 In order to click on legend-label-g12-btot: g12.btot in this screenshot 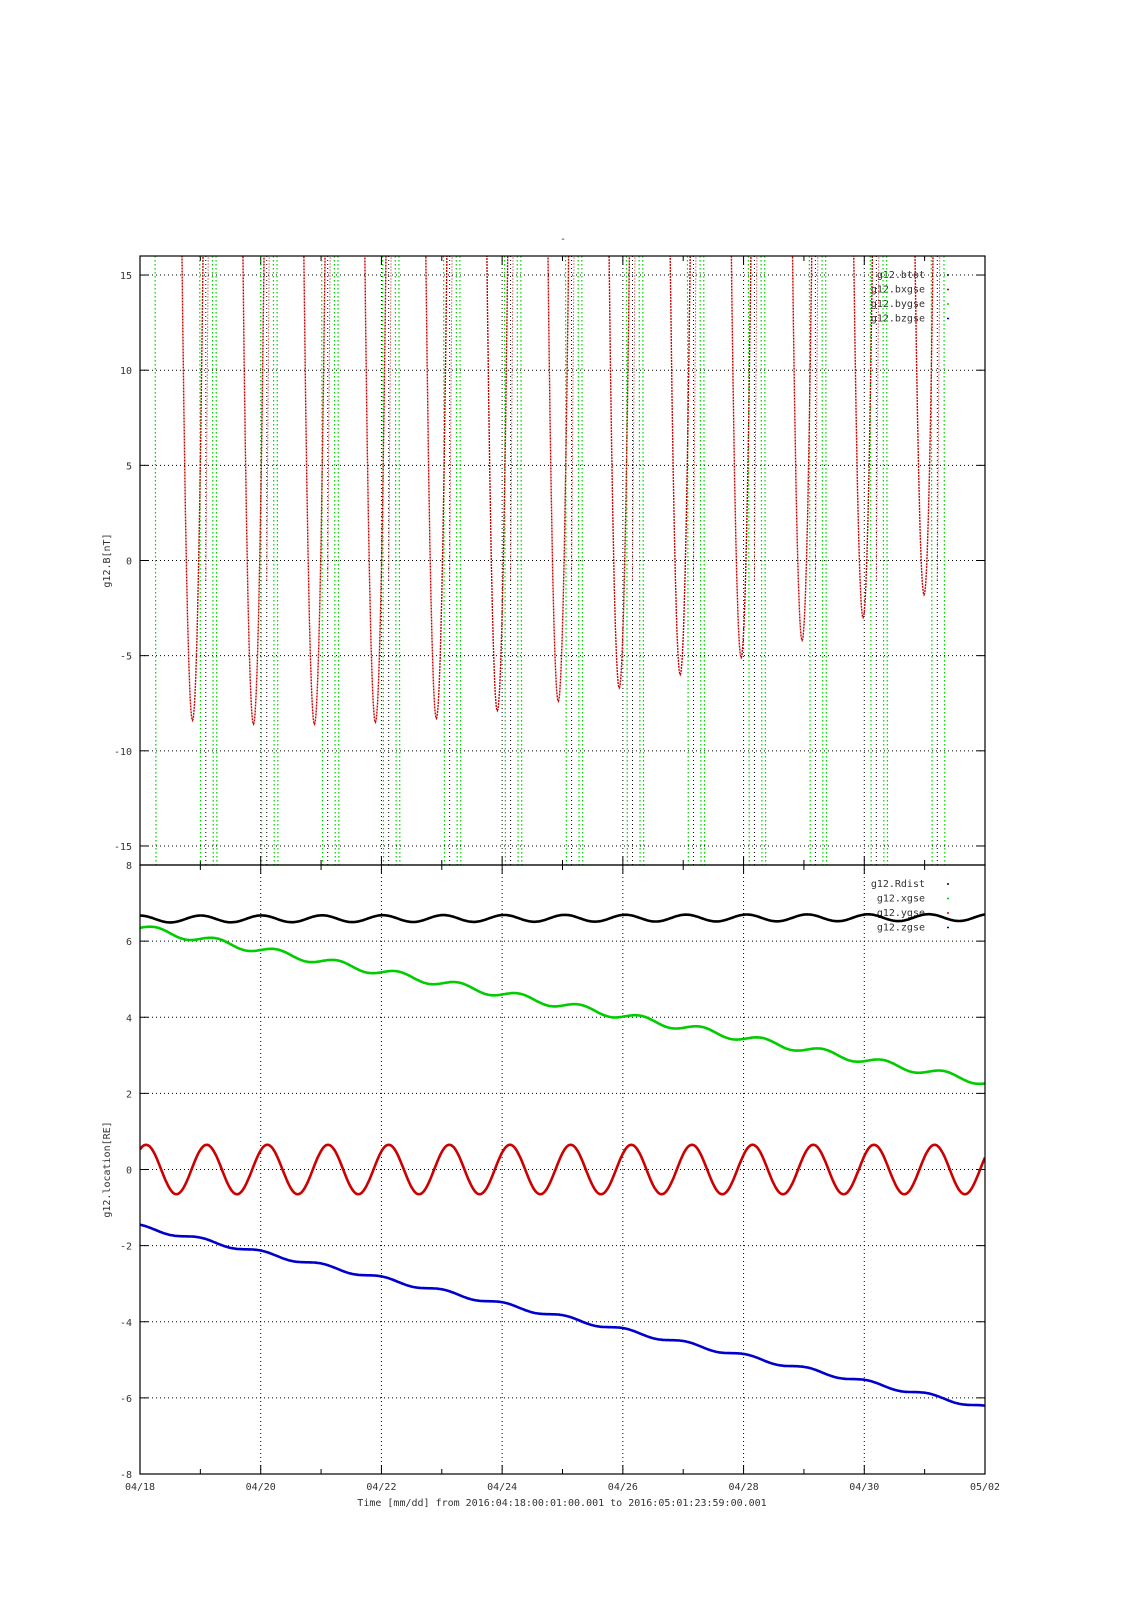, I will do `click(901, 275)`.